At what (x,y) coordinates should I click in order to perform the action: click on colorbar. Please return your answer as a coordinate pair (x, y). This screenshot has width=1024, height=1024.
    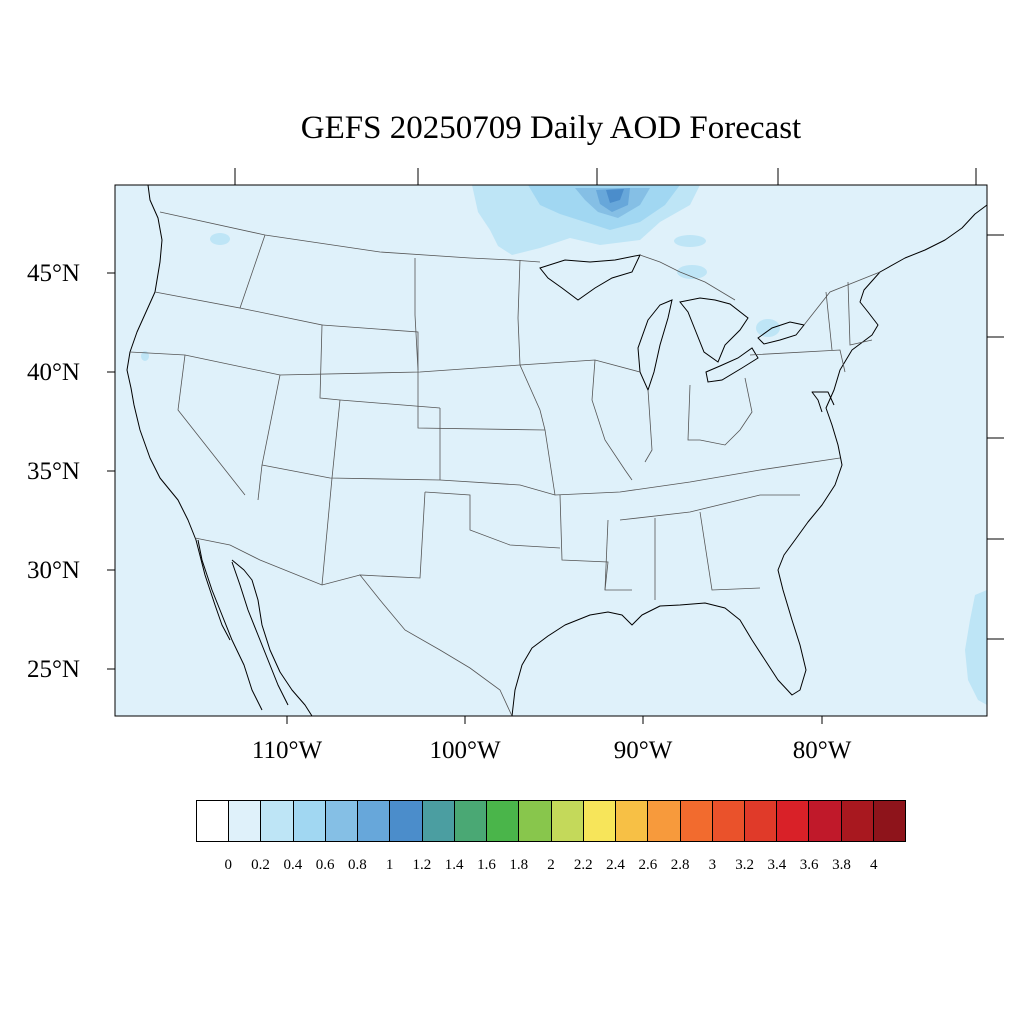
    Looking at the image, I should click on (551, 821).